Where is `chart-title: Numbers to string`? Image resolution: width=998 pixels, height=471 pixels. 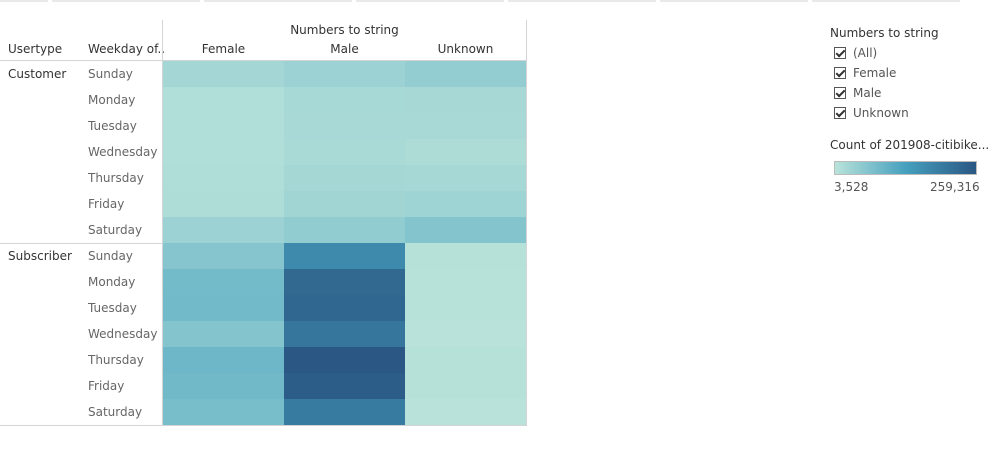 chart-title: Numbers to string is located at coordinates (344, 30).